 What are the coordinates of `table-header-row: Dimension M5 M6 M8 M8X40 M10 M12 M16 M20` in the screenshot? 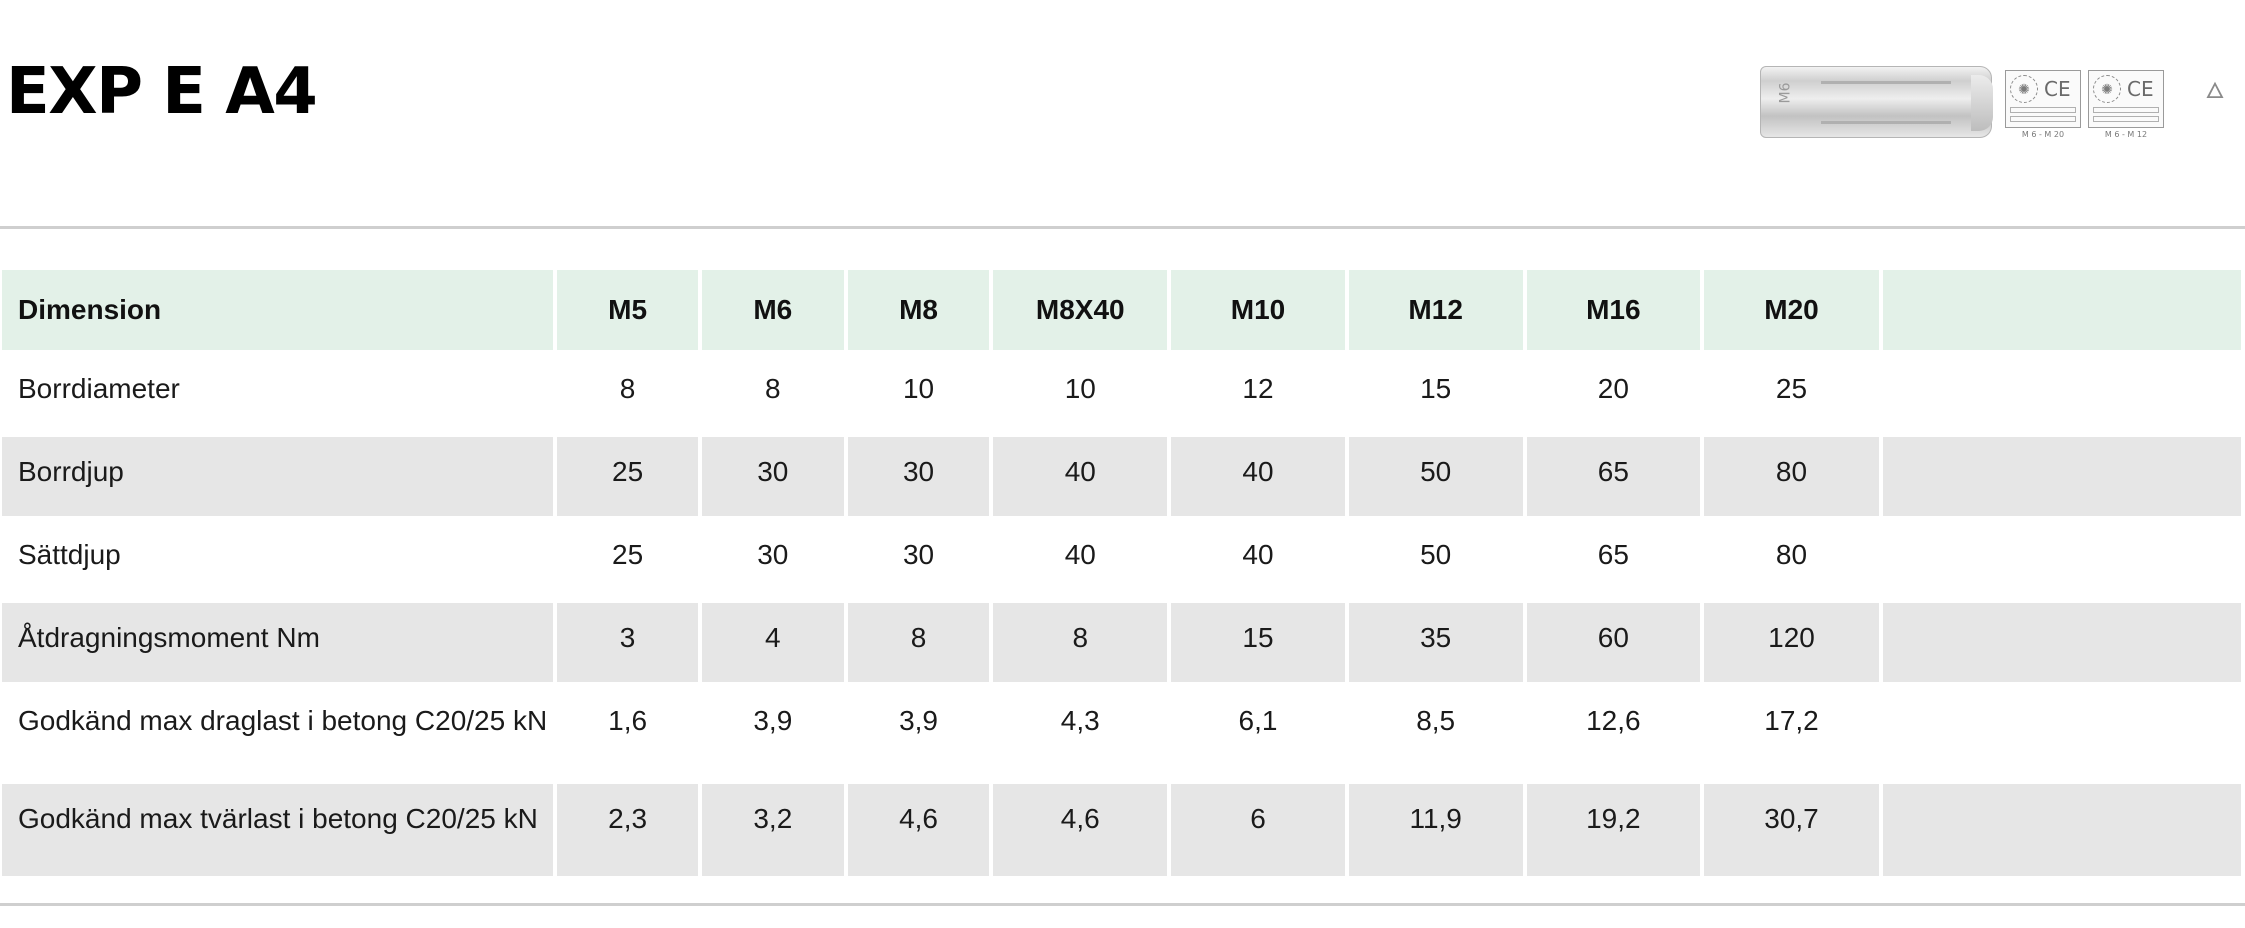 It's located at (1121, 310).